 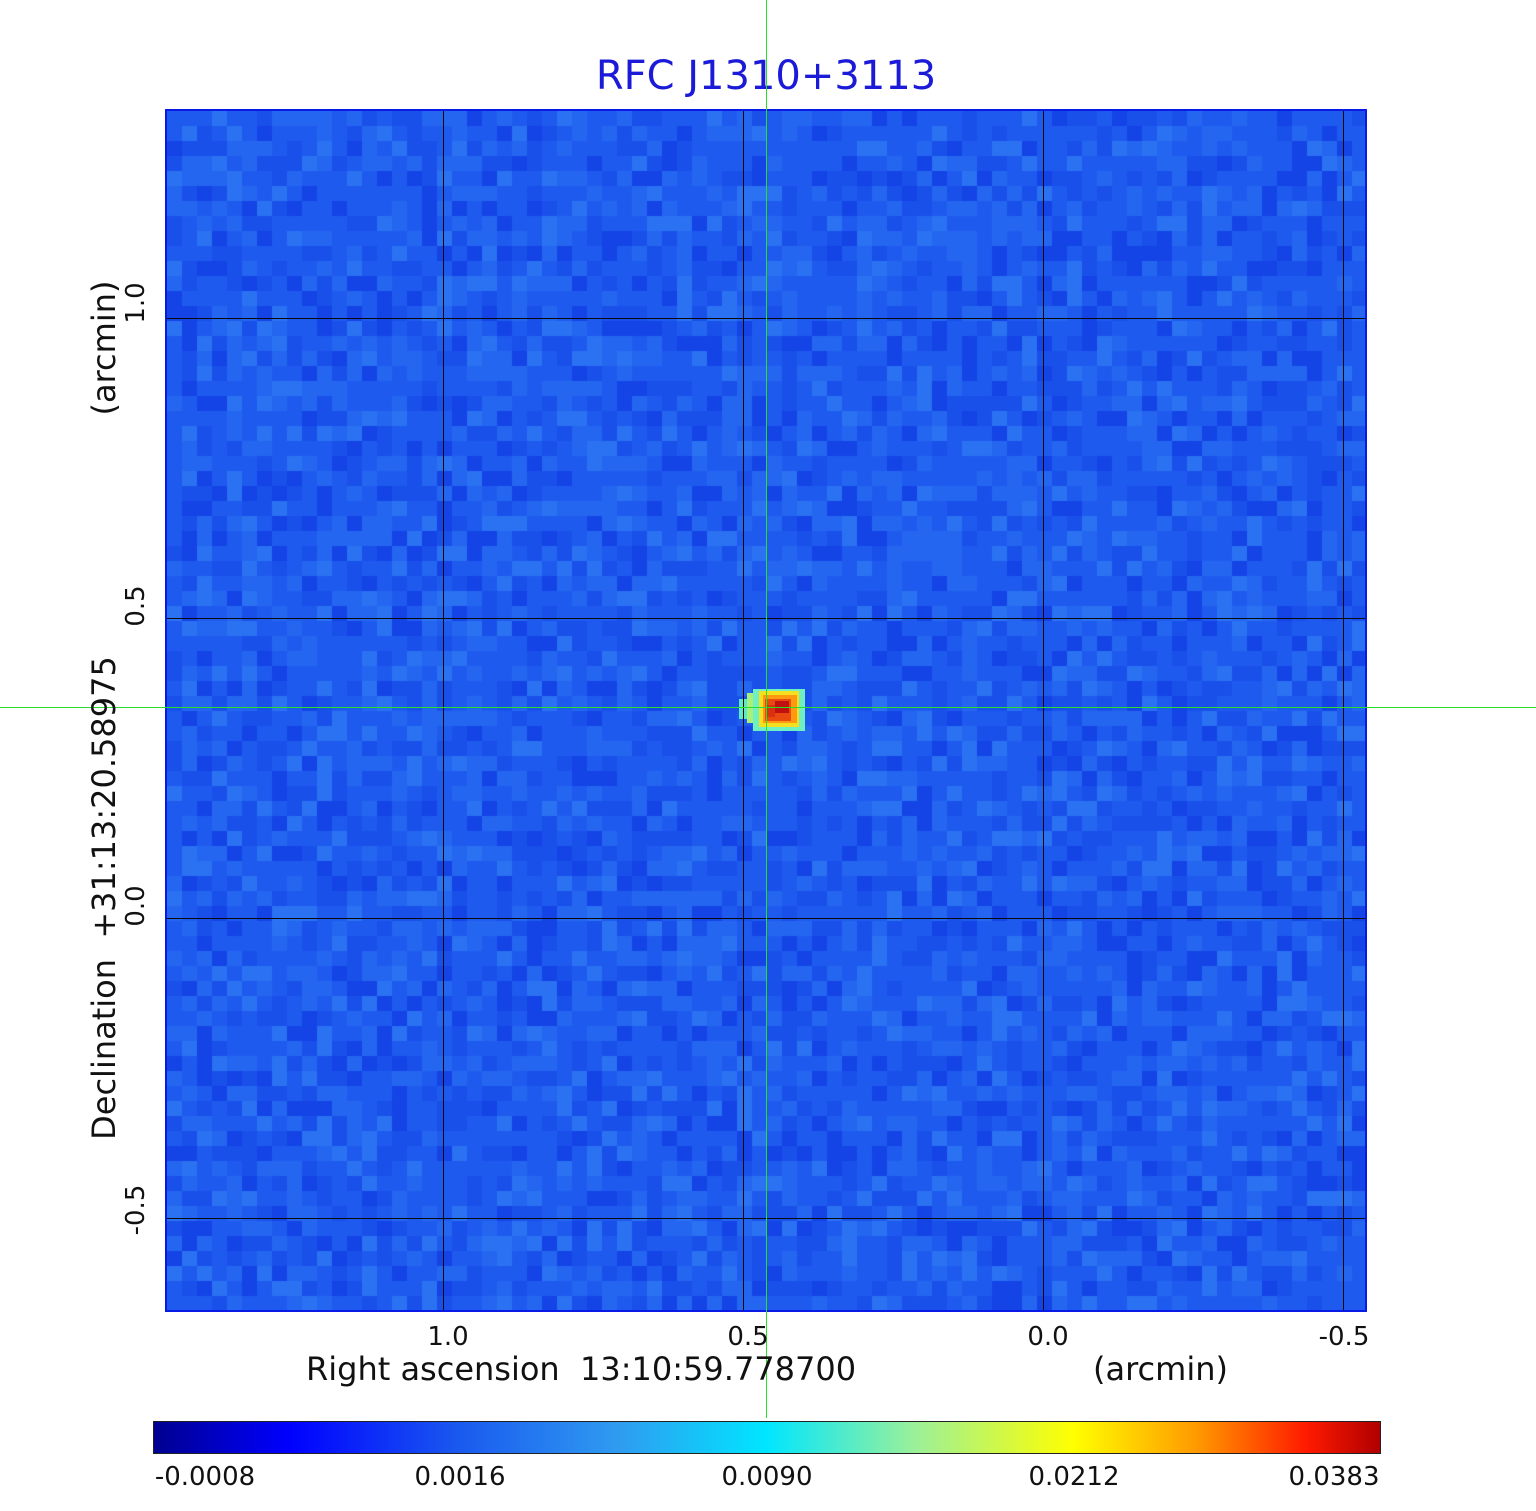 What do you see at coordinates (104, 348) in the screenshot?
I see `y-axis-unit: (arcmin)` at bounding box center [104, 348].